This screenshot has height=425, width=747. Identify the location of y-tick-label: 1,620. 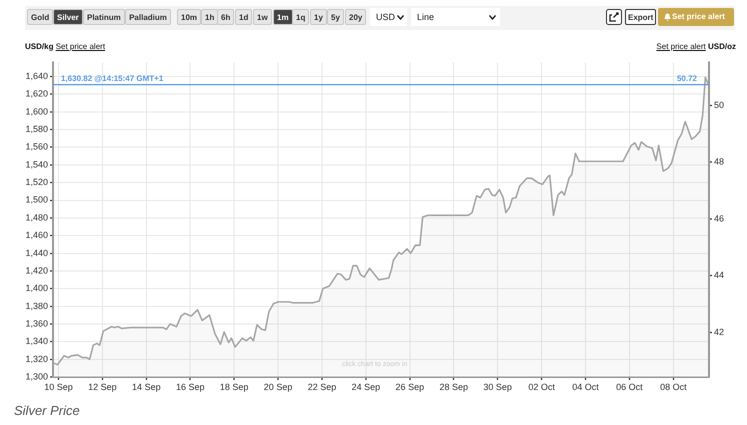
(36, 93).